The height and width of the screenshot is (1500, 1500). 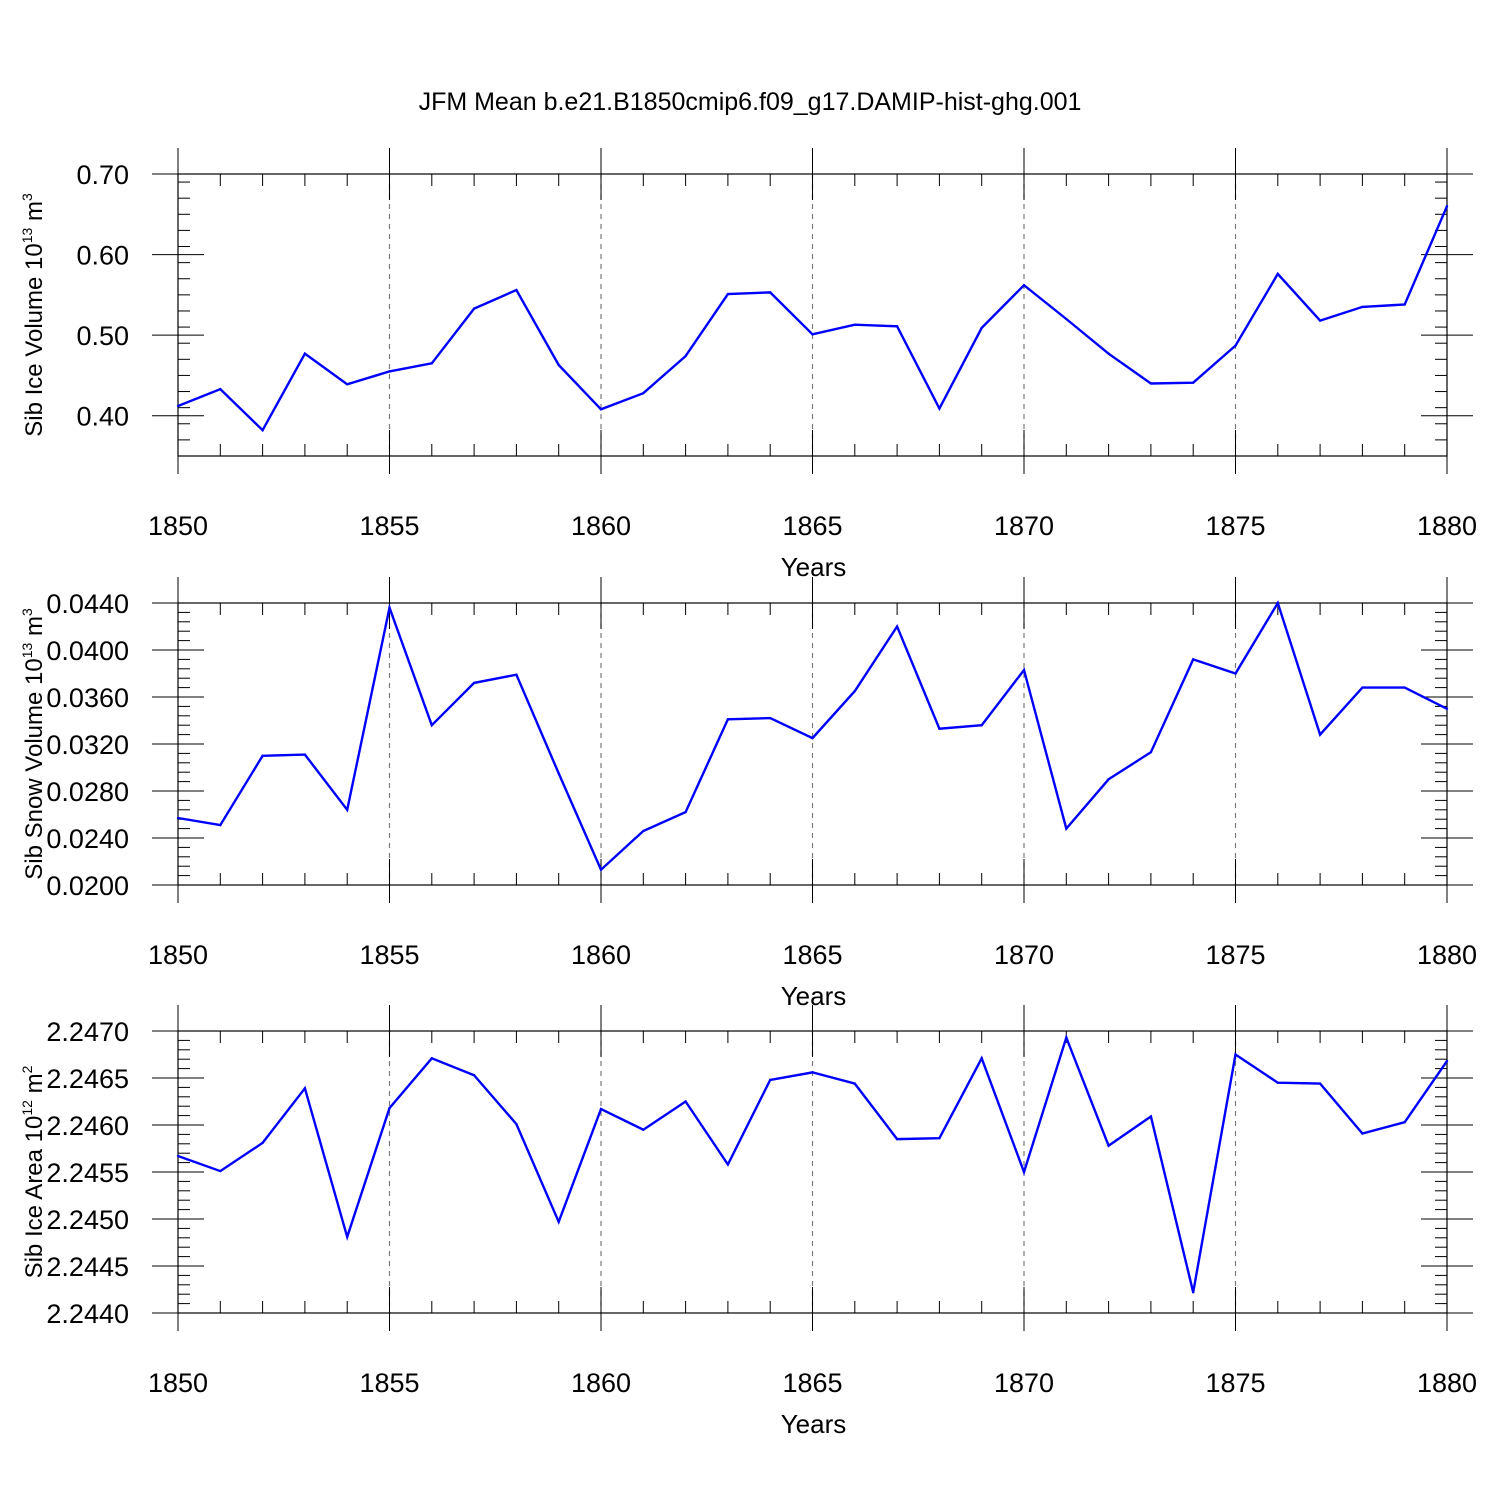 I want to click on y-tick-label: 2.2460, so click(x=87, y=1126).